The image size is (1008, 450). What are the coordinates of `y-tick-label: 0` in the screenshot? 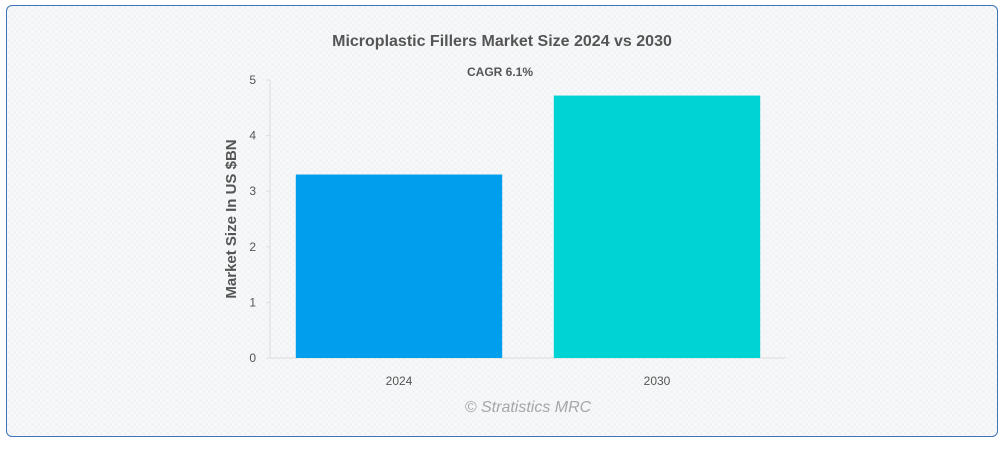 It's located at (252, 358).